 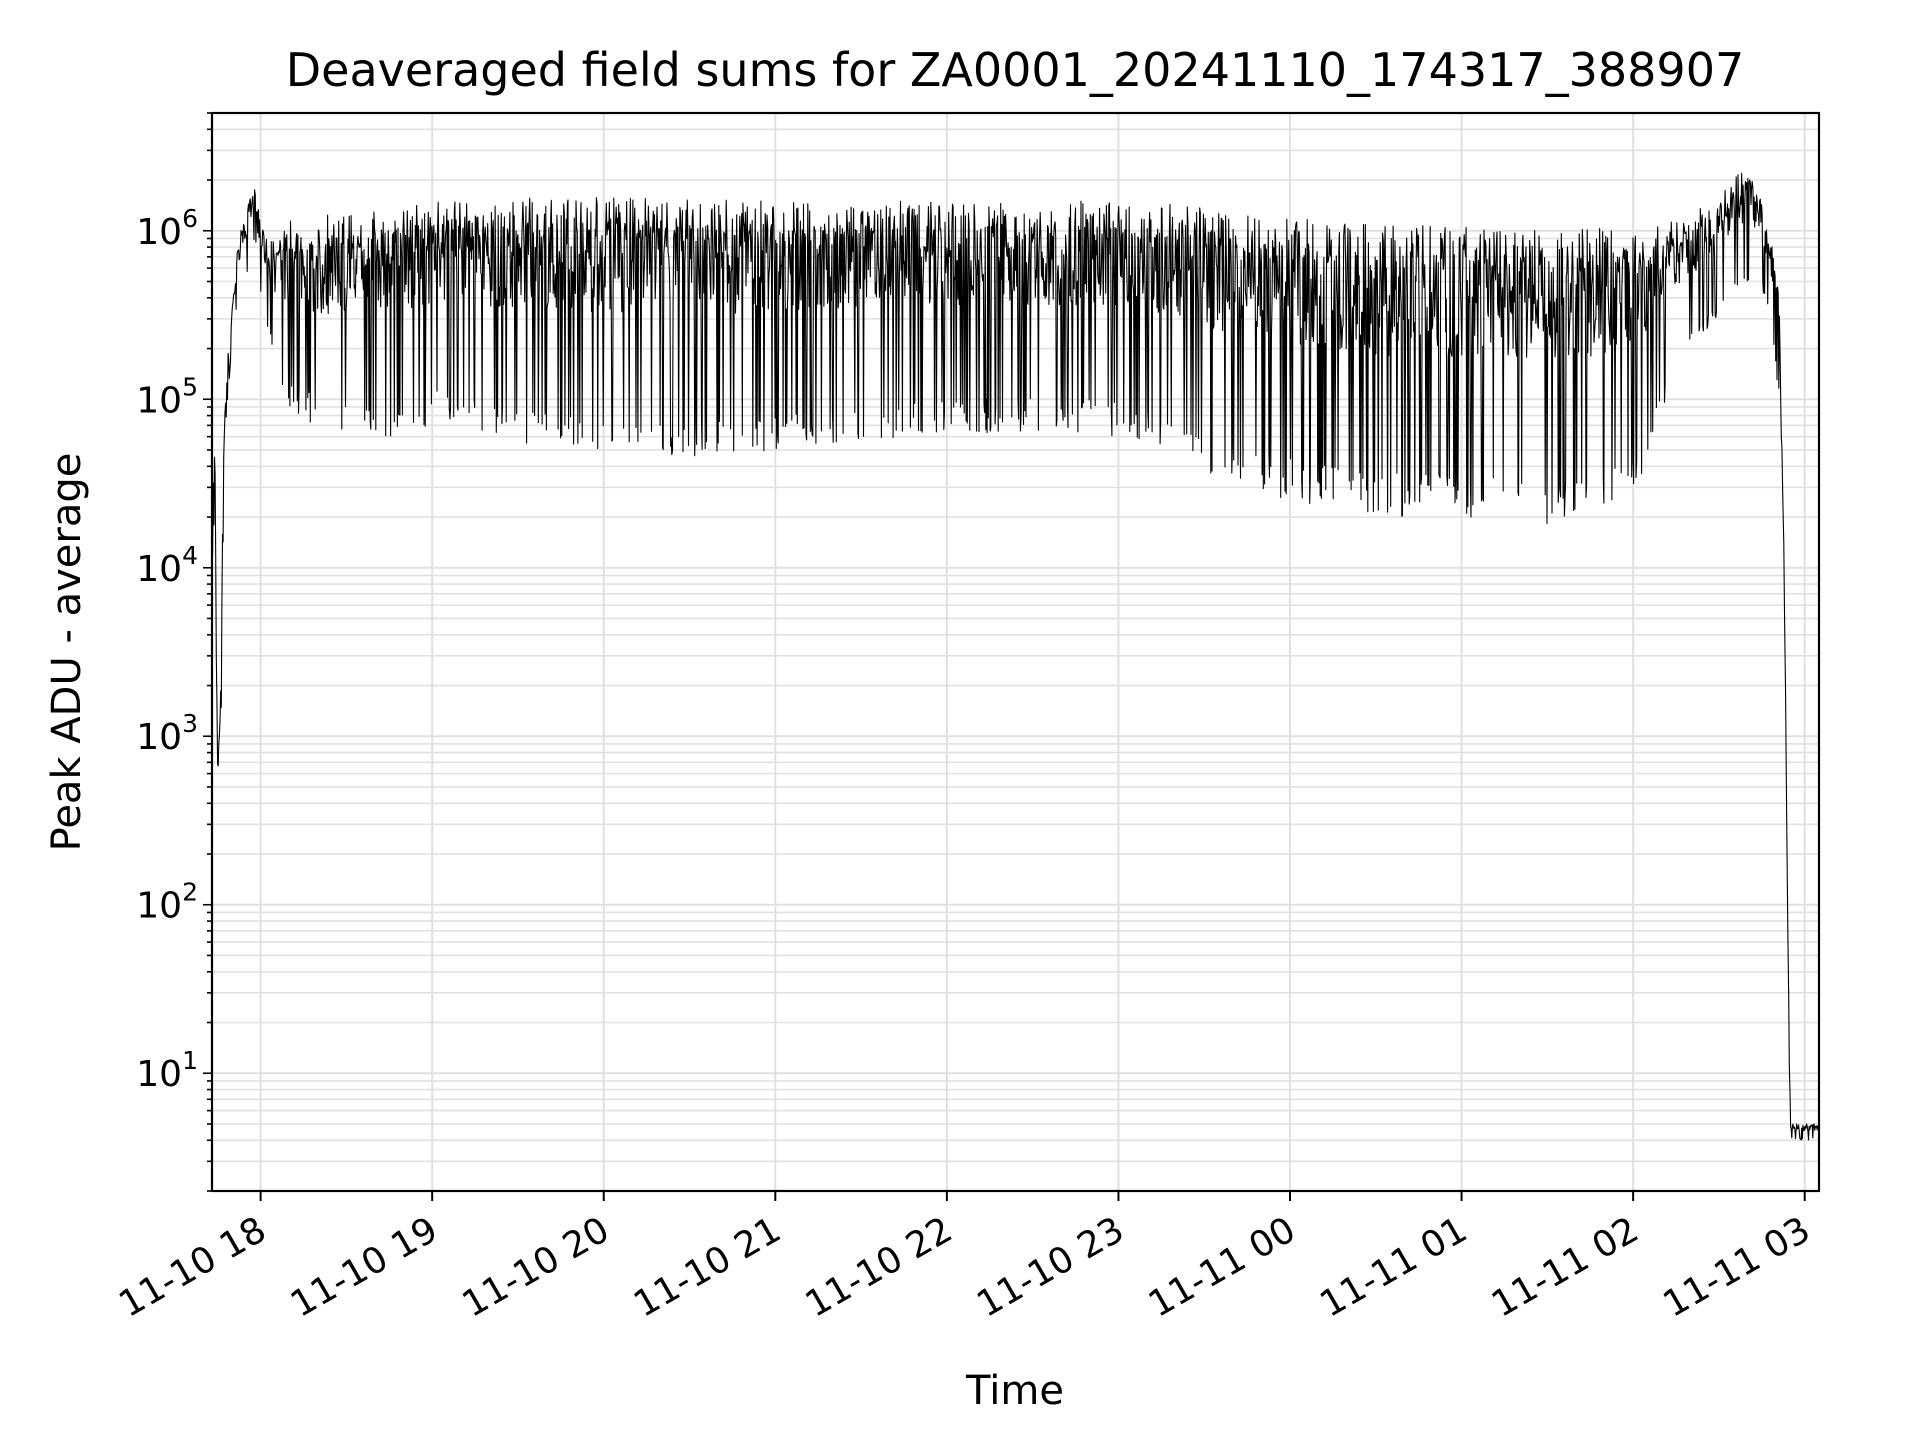 What do you see at coordinates (167, 902) in the screenshot?
I see `y-tick-label: 10²` at bounding box center [167, 902].